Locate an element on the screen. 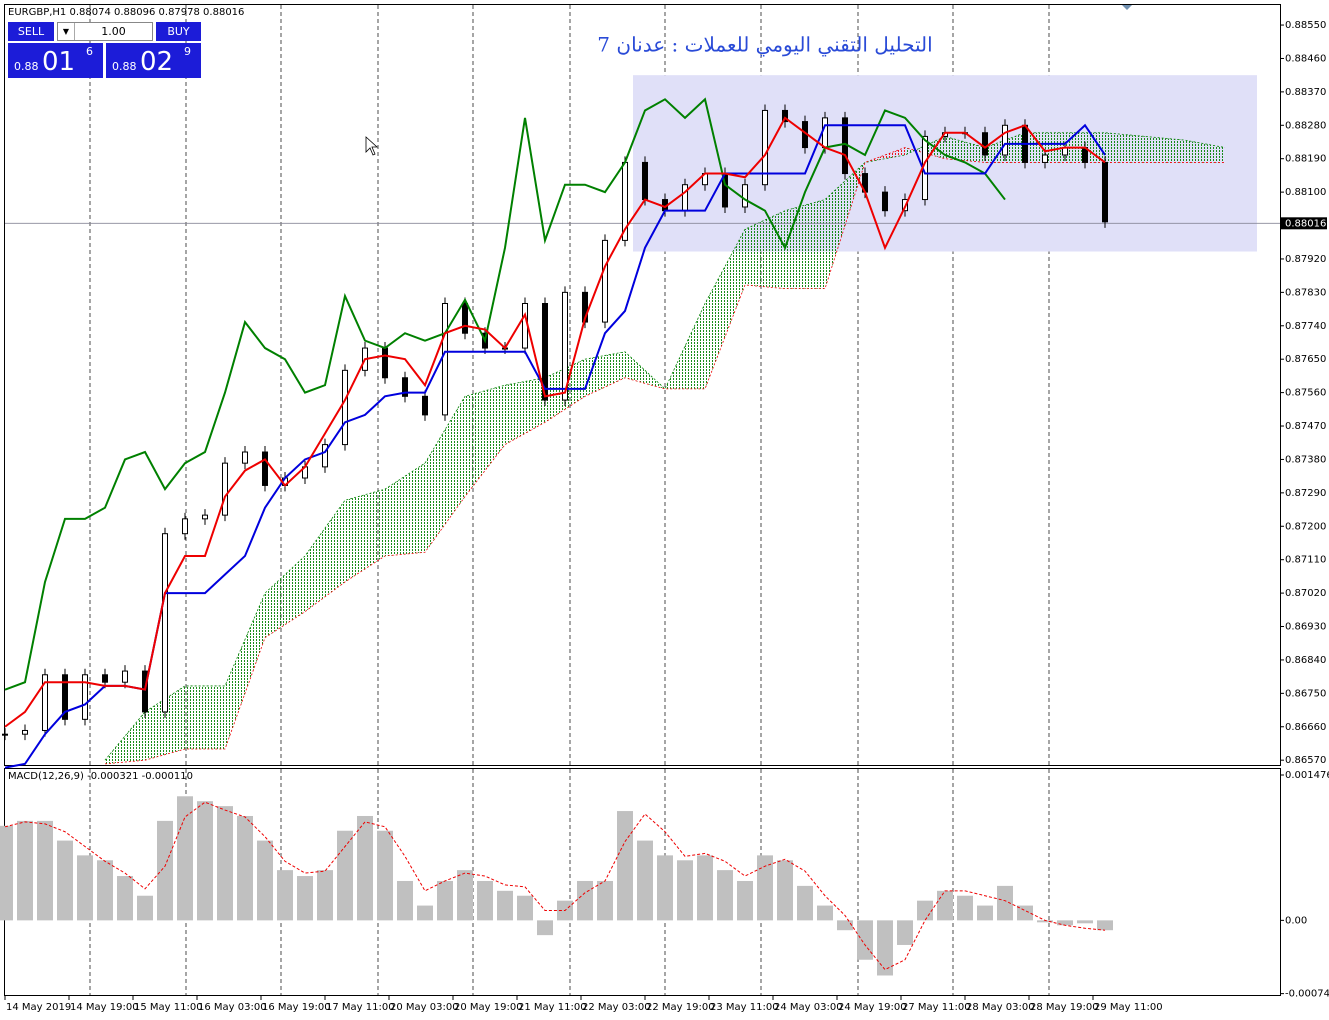 The image size is (1329, 1020). x-tick-label: 14 May 19:00 is located at coordinates (104, 1007).